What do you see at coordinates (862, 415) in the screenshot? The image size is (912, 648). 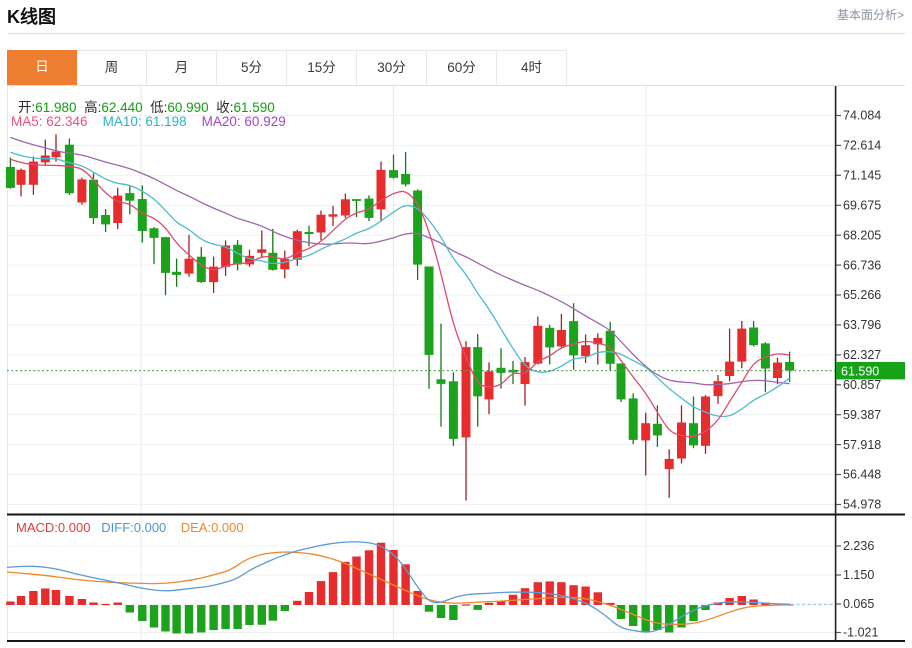 I see `svg-text: 59.387` at bounding box center [862, 415].